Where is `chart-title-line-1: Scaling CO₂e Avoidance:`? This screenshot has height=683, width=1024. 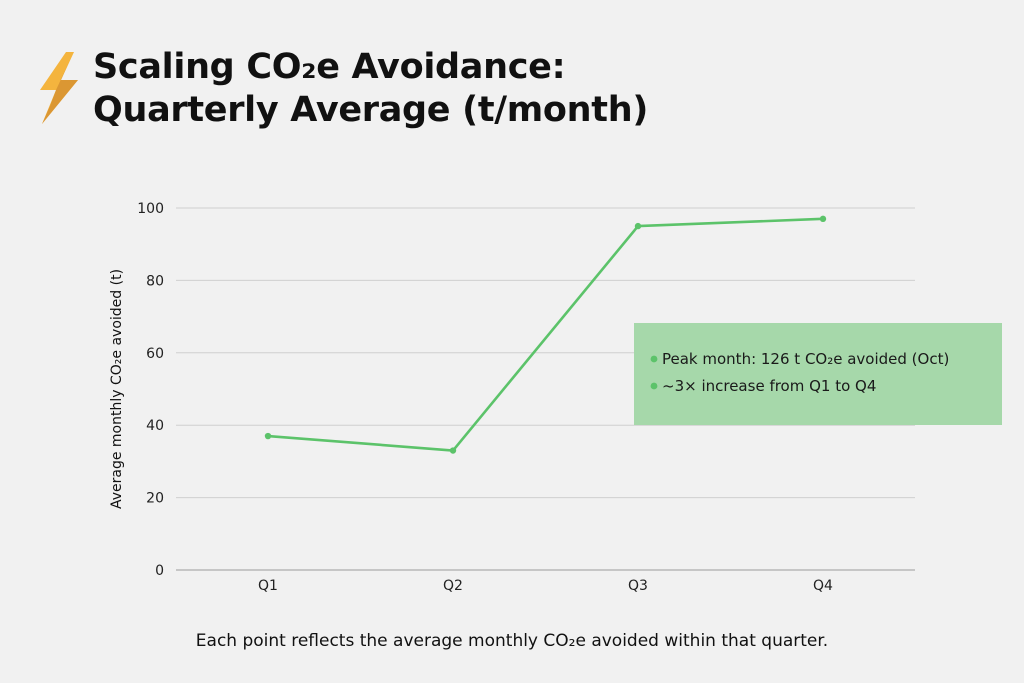 chart-title-line-1: Scaling CO₂e Avoidance: is located at coordinates (329, 67).